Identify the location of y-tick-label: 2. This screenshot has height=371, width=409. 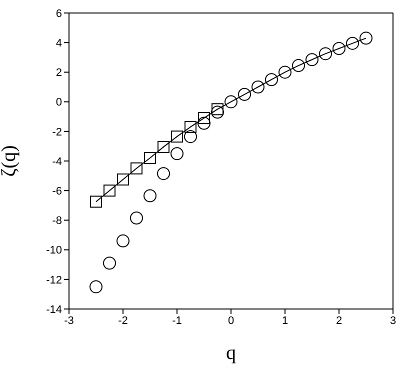
(59, 73).